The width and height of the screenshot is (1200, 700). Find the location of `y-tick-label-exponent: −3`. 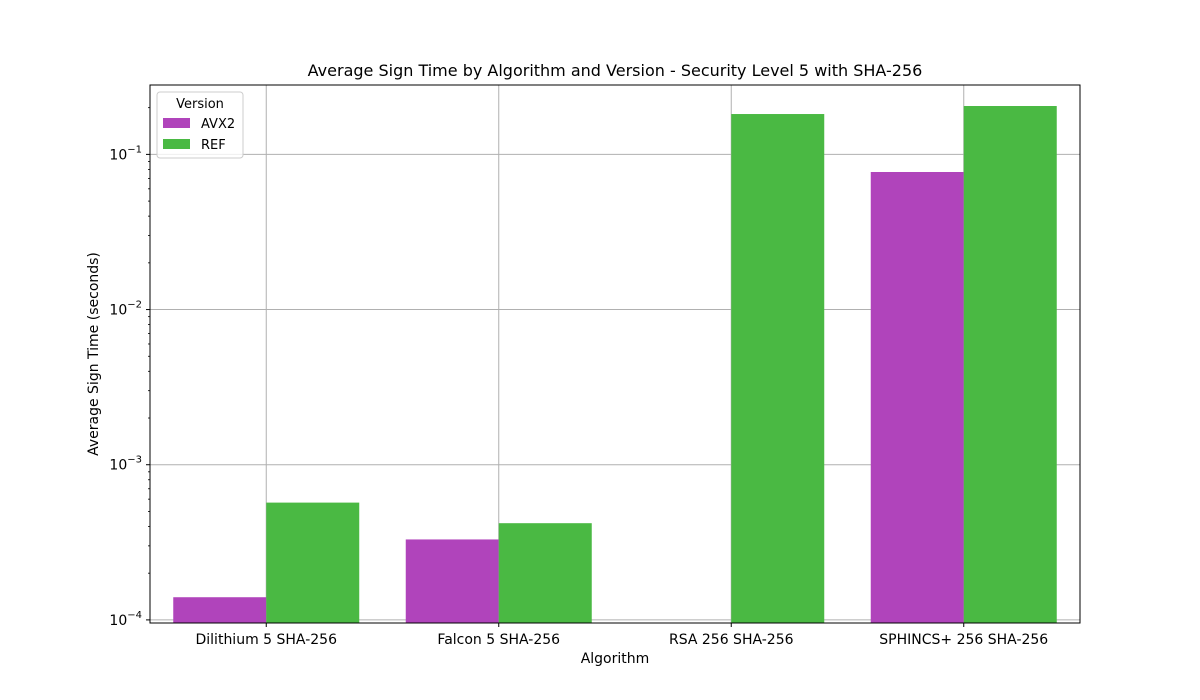

y-tick-label-exponent: −3 is located at coordinates (134, 460).